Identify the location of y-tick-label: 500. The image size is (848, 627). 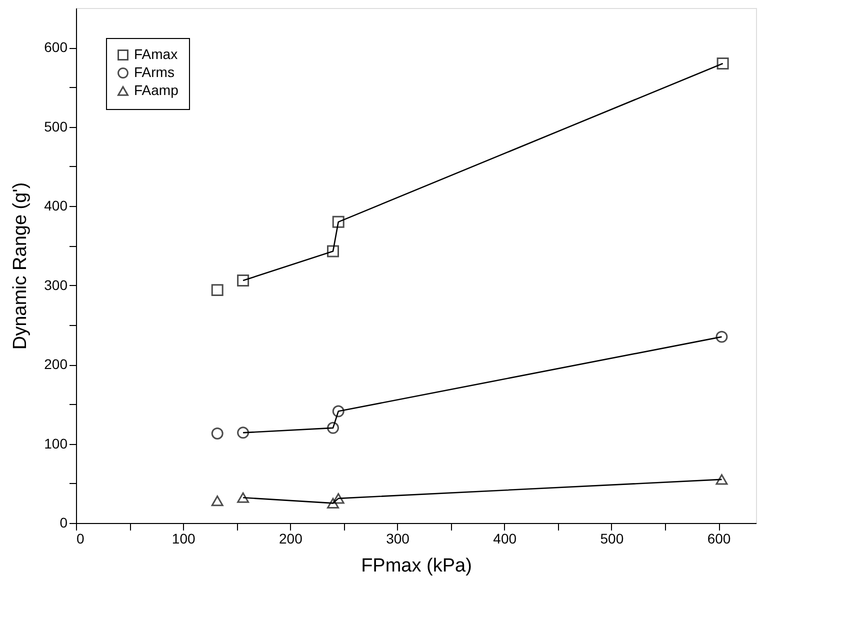
(56, 126).